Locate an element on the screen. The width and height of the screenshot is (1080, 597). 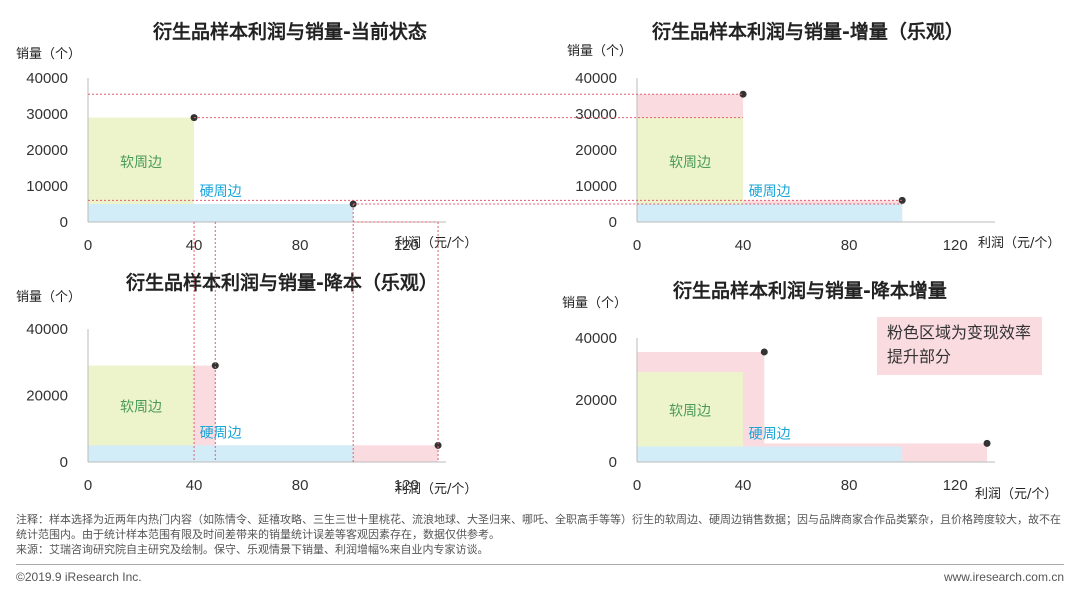
legend-callout: 粉色区域为变现效率提升部分 is located at coordinates (959, 346).